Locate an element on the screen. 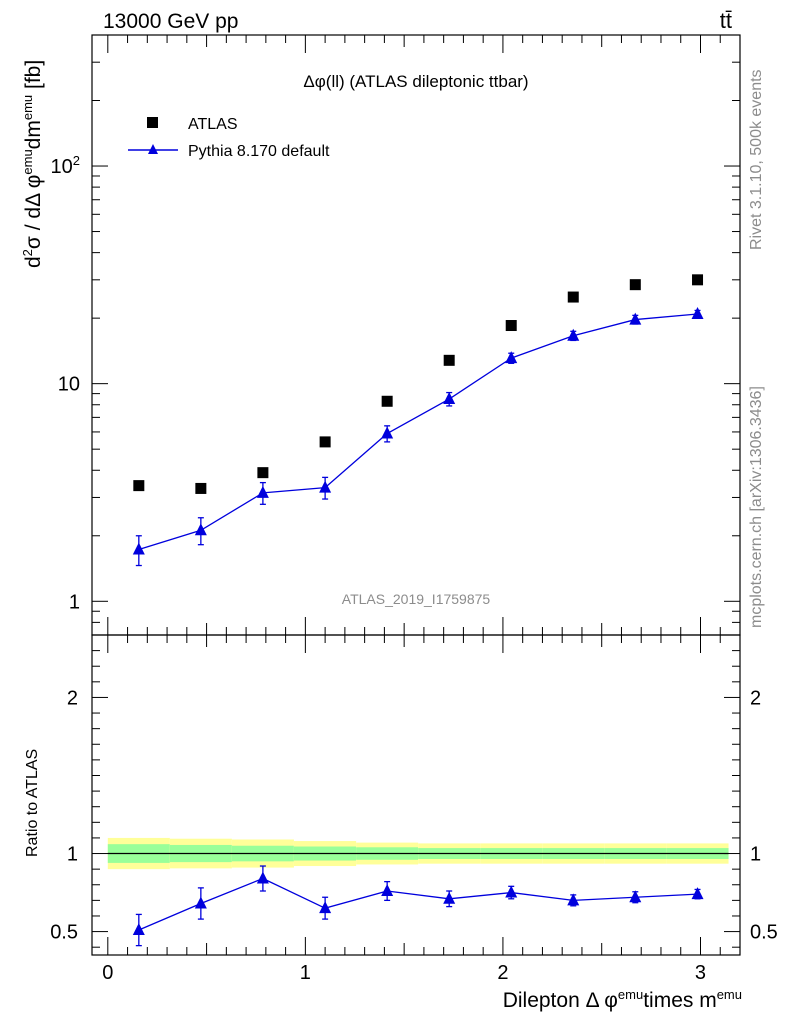 This screenshot has height=1024, width=786. x-tick-label: 0 is located at coordinates (107, 973).